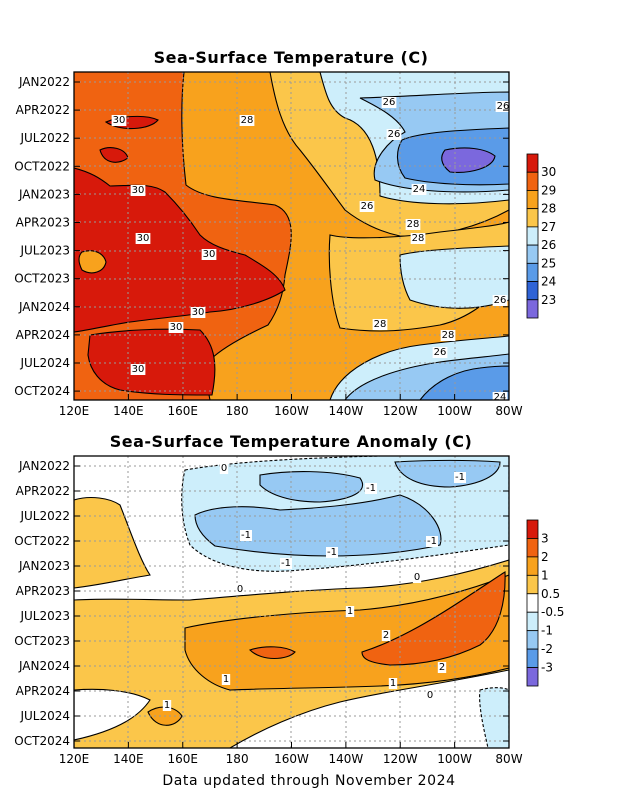  Describe the element at coordinates (433, 618) in the screenshot. I see `anom-region-2-east` at that location.